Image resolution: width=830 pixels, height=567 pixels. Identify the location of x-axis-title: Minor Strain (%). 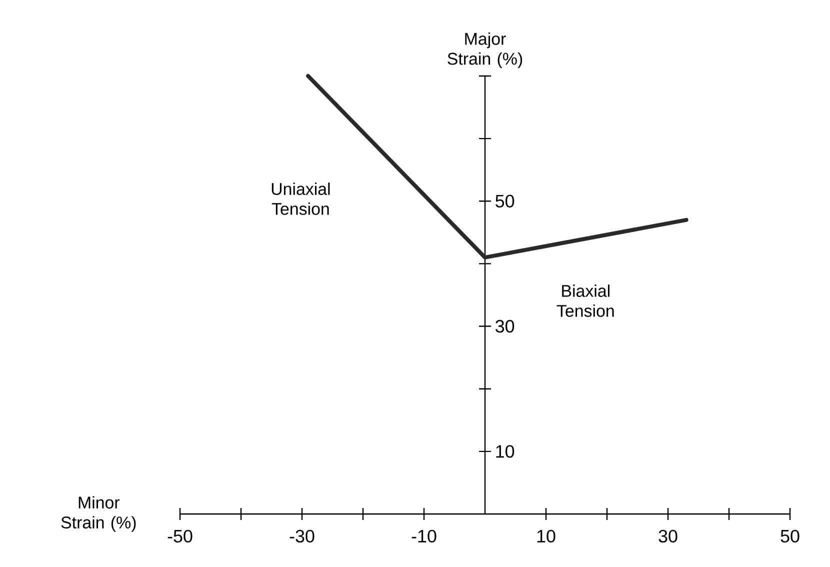
(98, 514).